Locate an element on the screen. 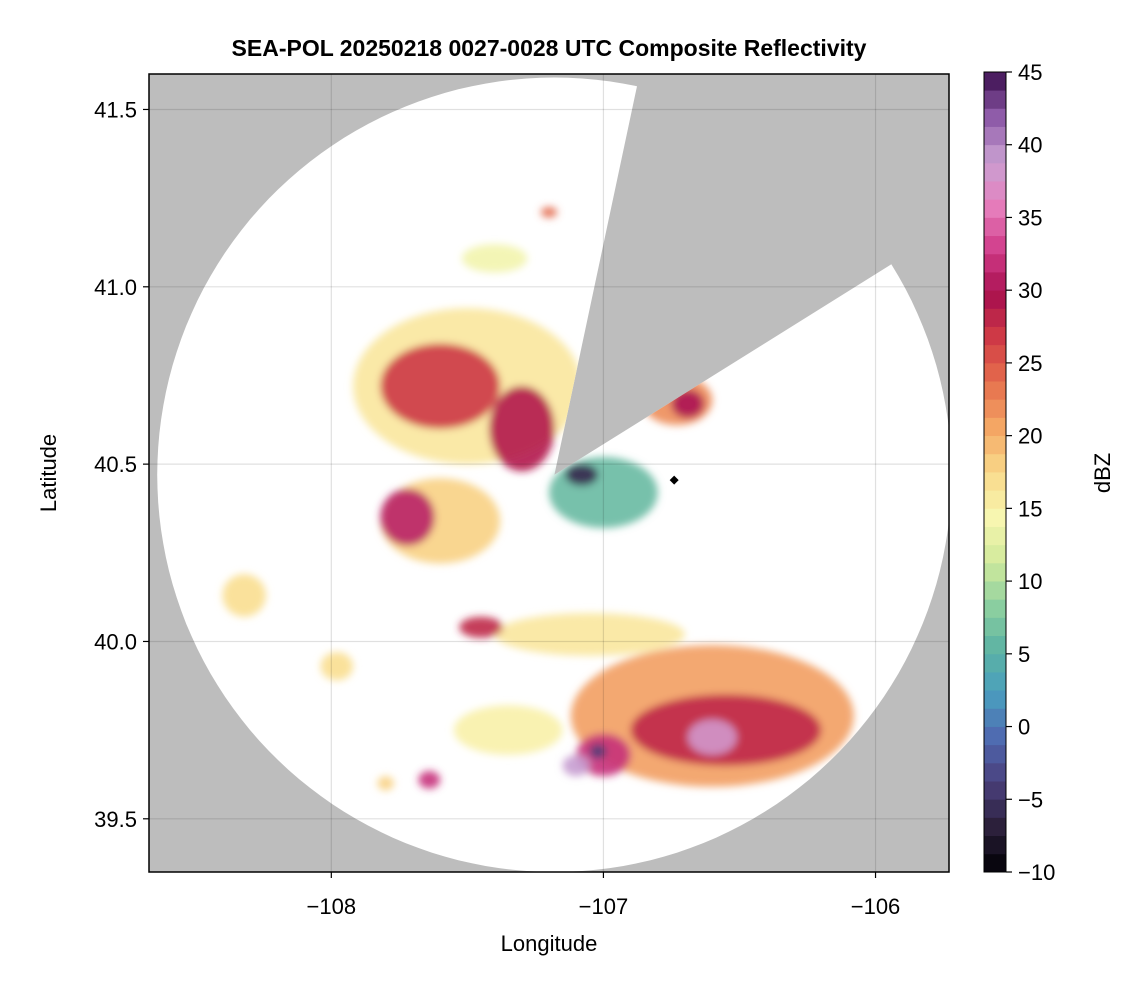  colorbar-label: dBZ is located at coordinates (1102, 473).